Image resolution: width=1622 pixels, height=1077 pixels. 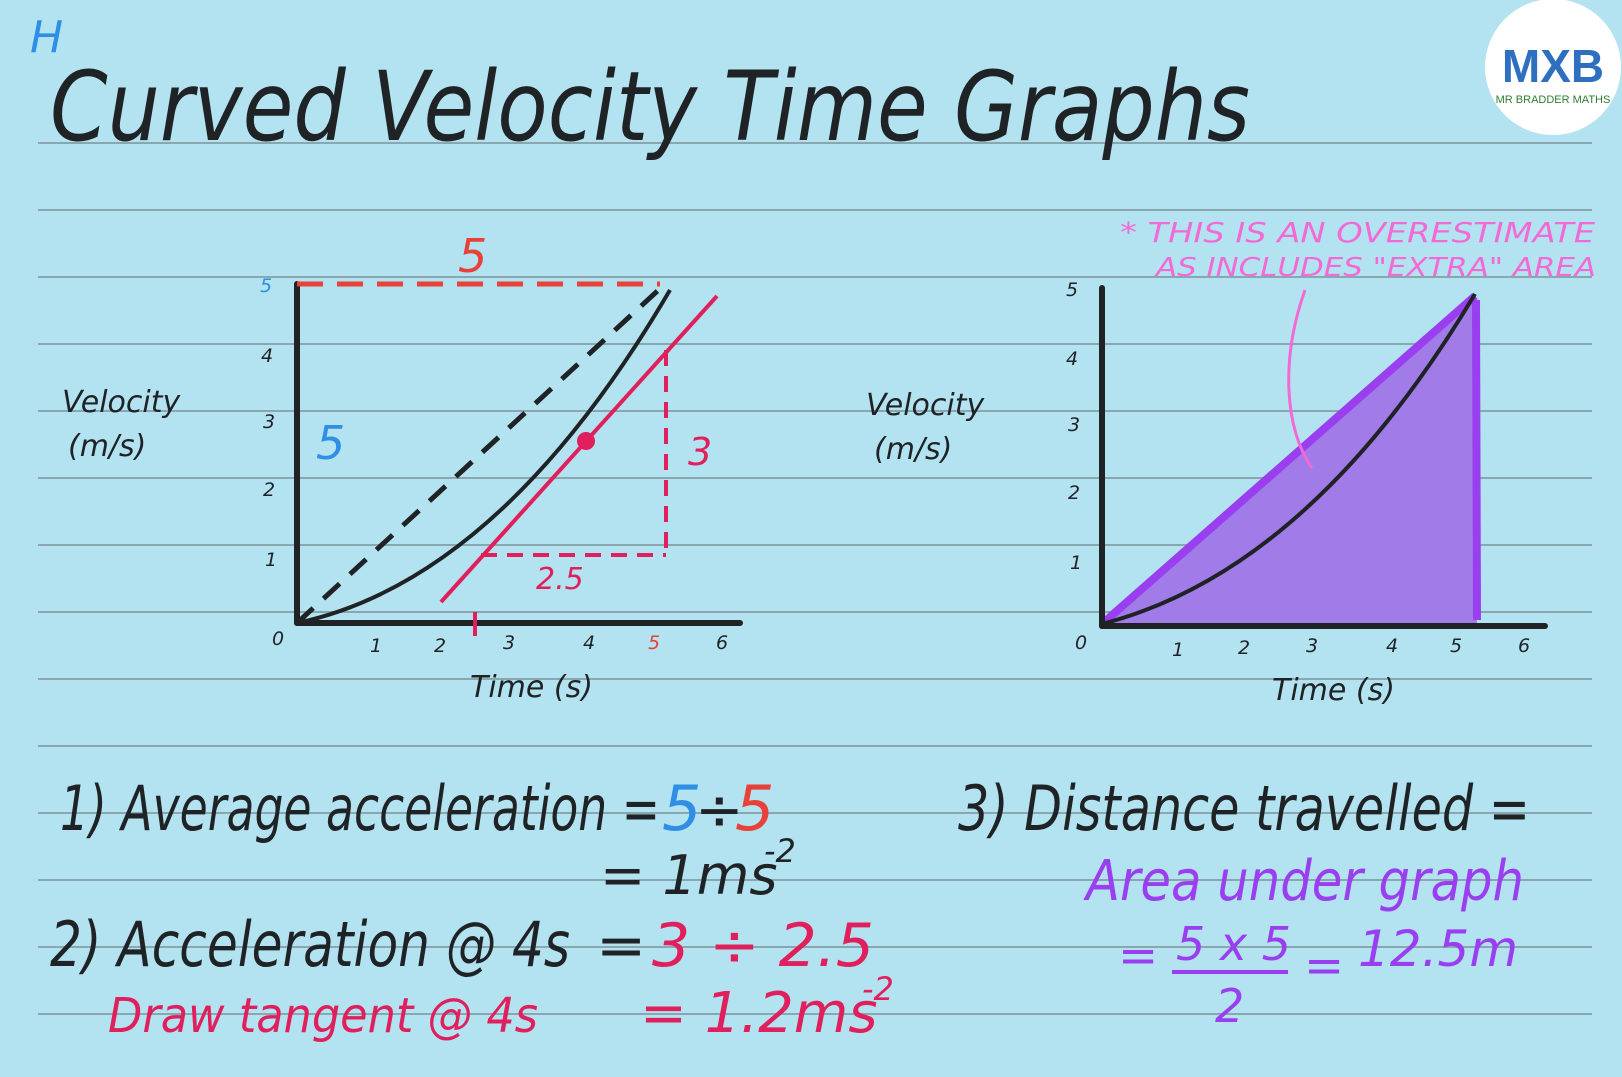 I want to click on tangent-point, so click(x=586, y=441).